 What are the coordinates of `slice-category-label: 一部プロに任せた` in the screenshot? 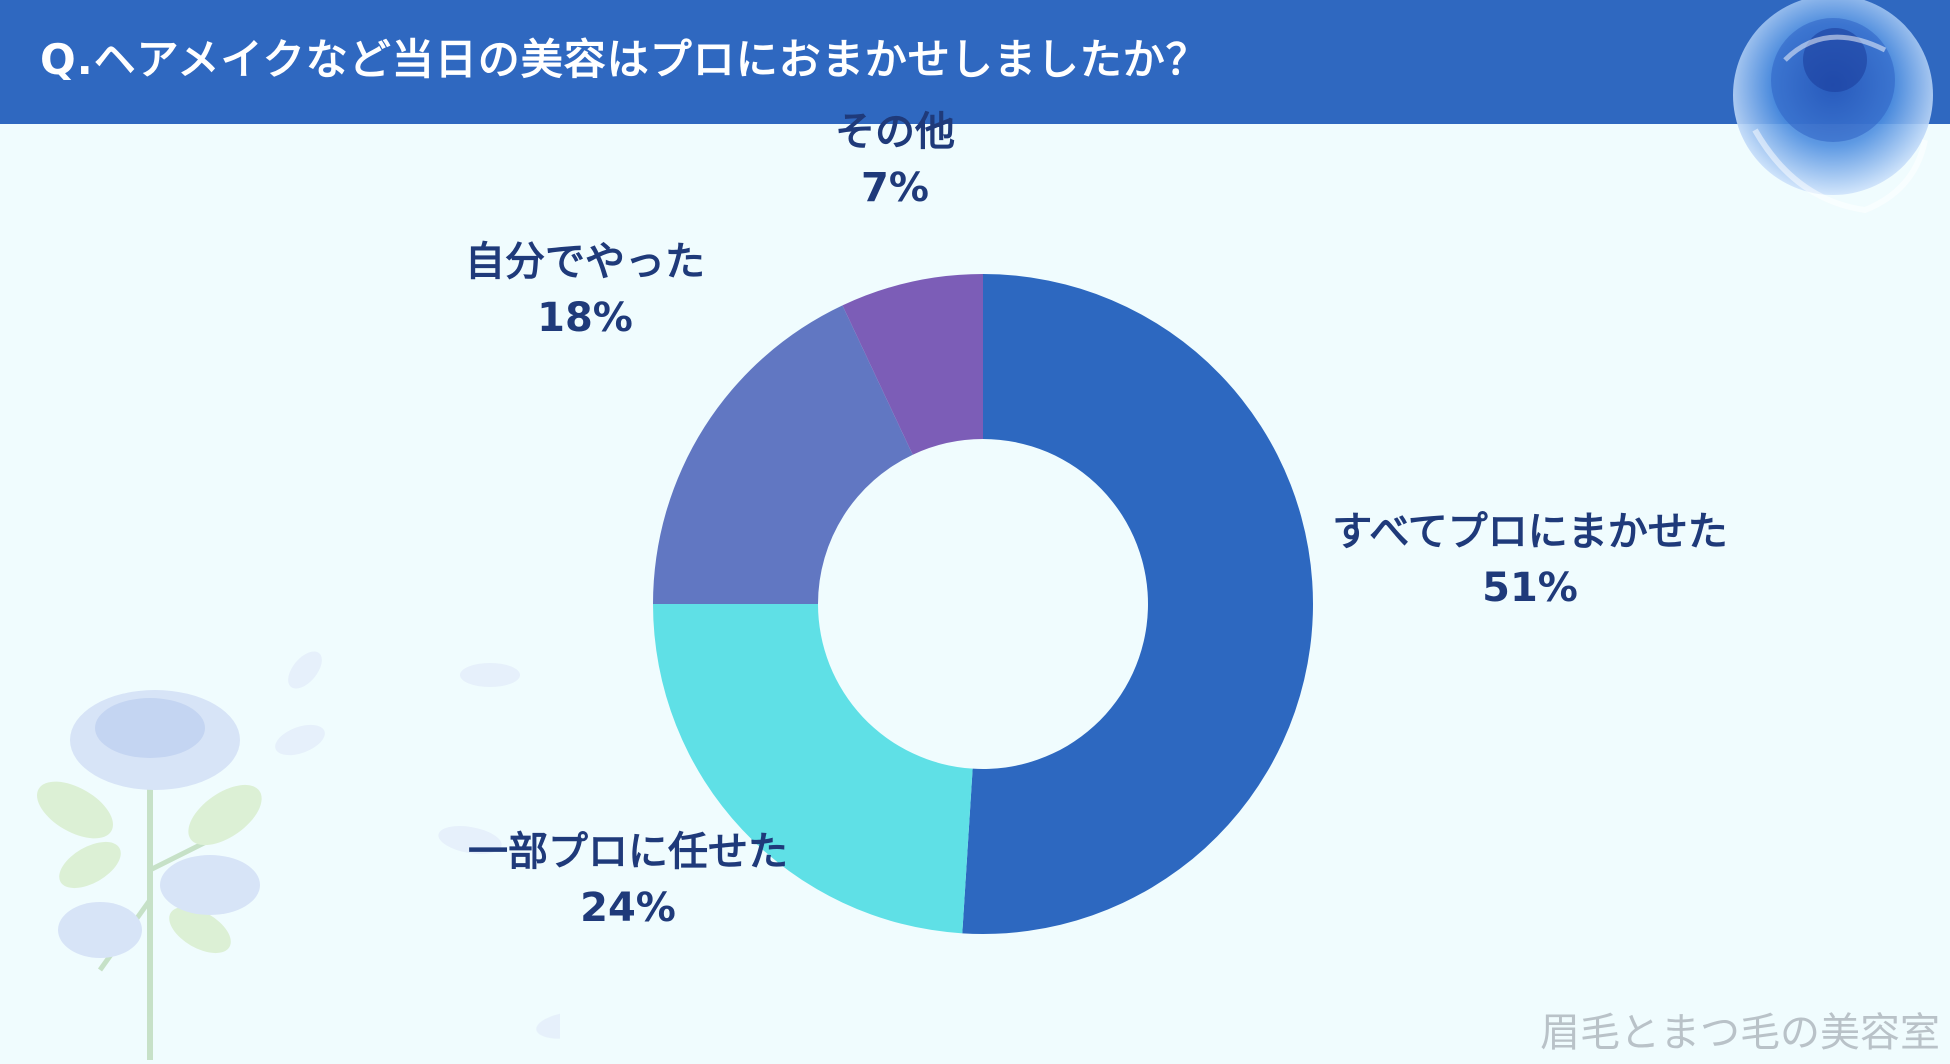 It's located at (628, 852).